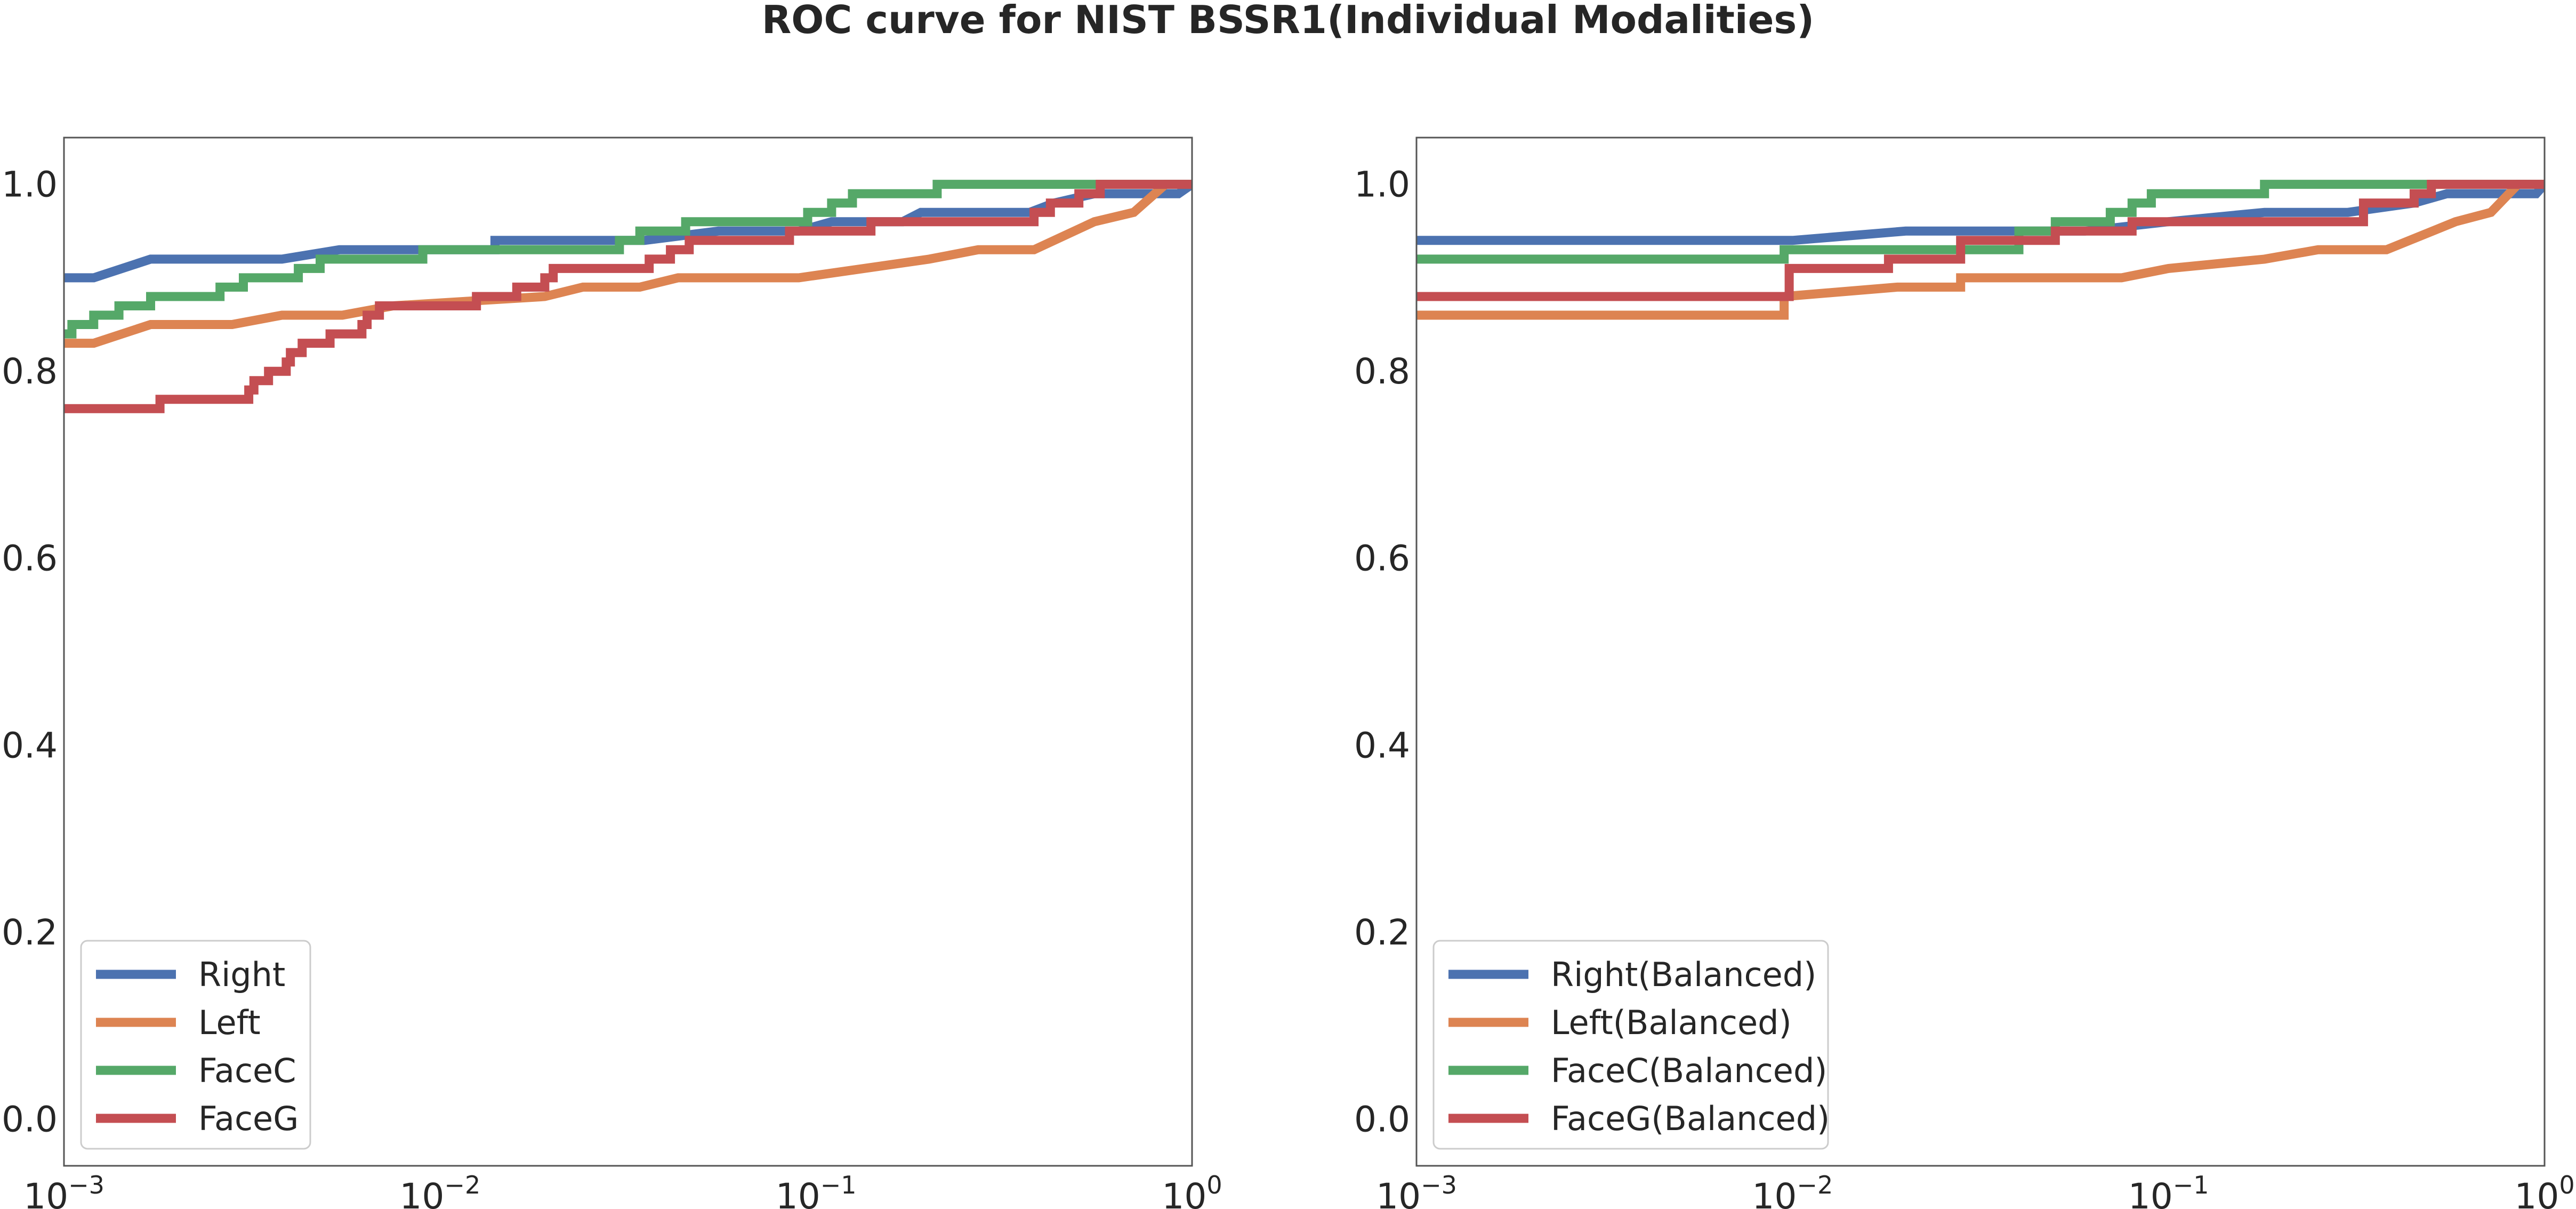 This screenshot has height=1209, width=2576. I want to click on legend-label: Right(Balanced), so click(1683, 975).